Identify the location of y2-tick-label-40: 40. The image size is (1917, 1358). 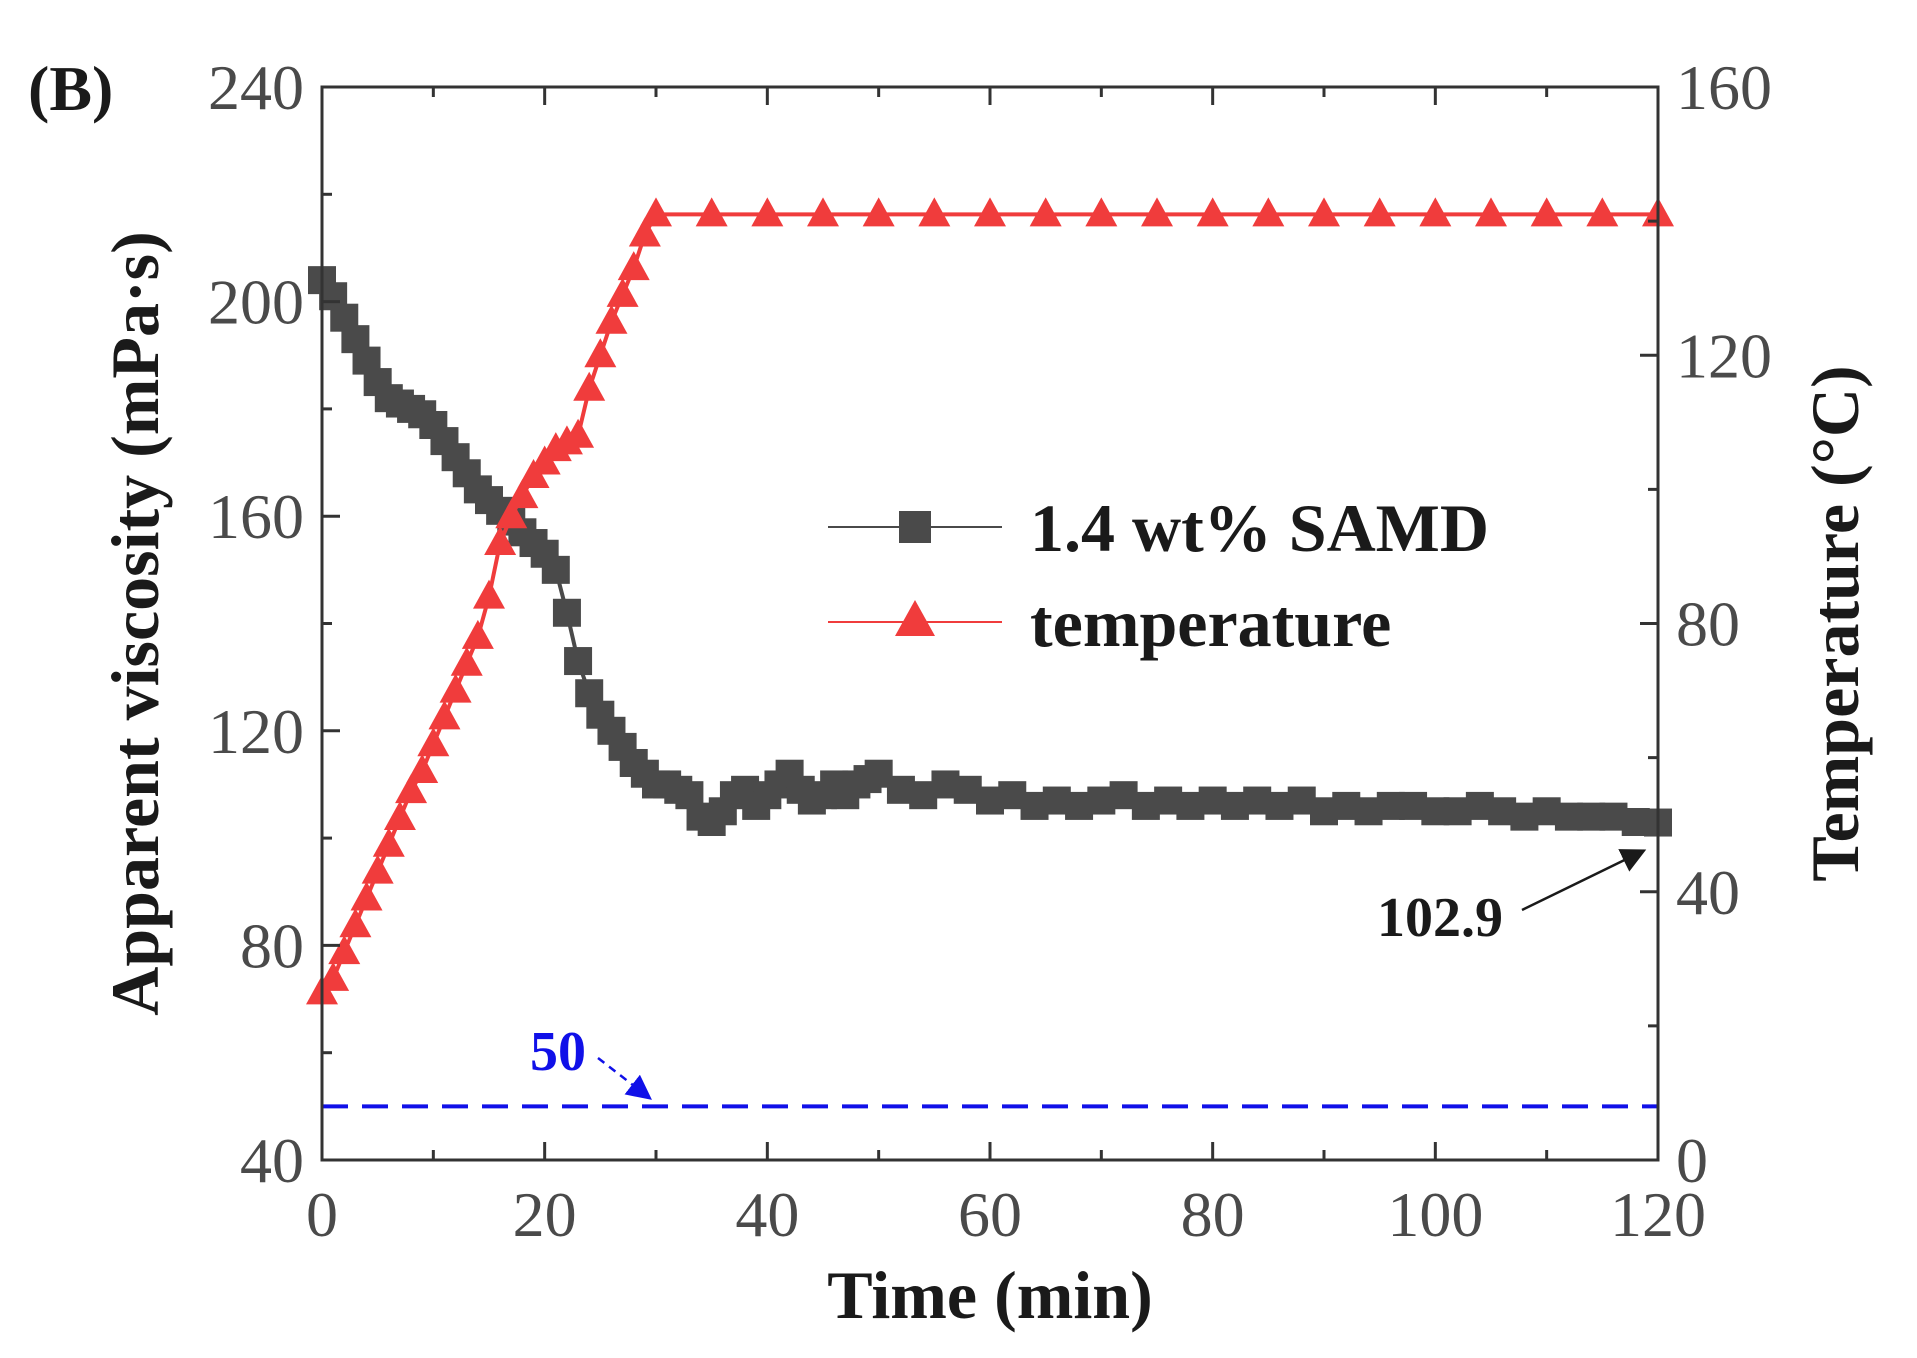
(1708, 892).